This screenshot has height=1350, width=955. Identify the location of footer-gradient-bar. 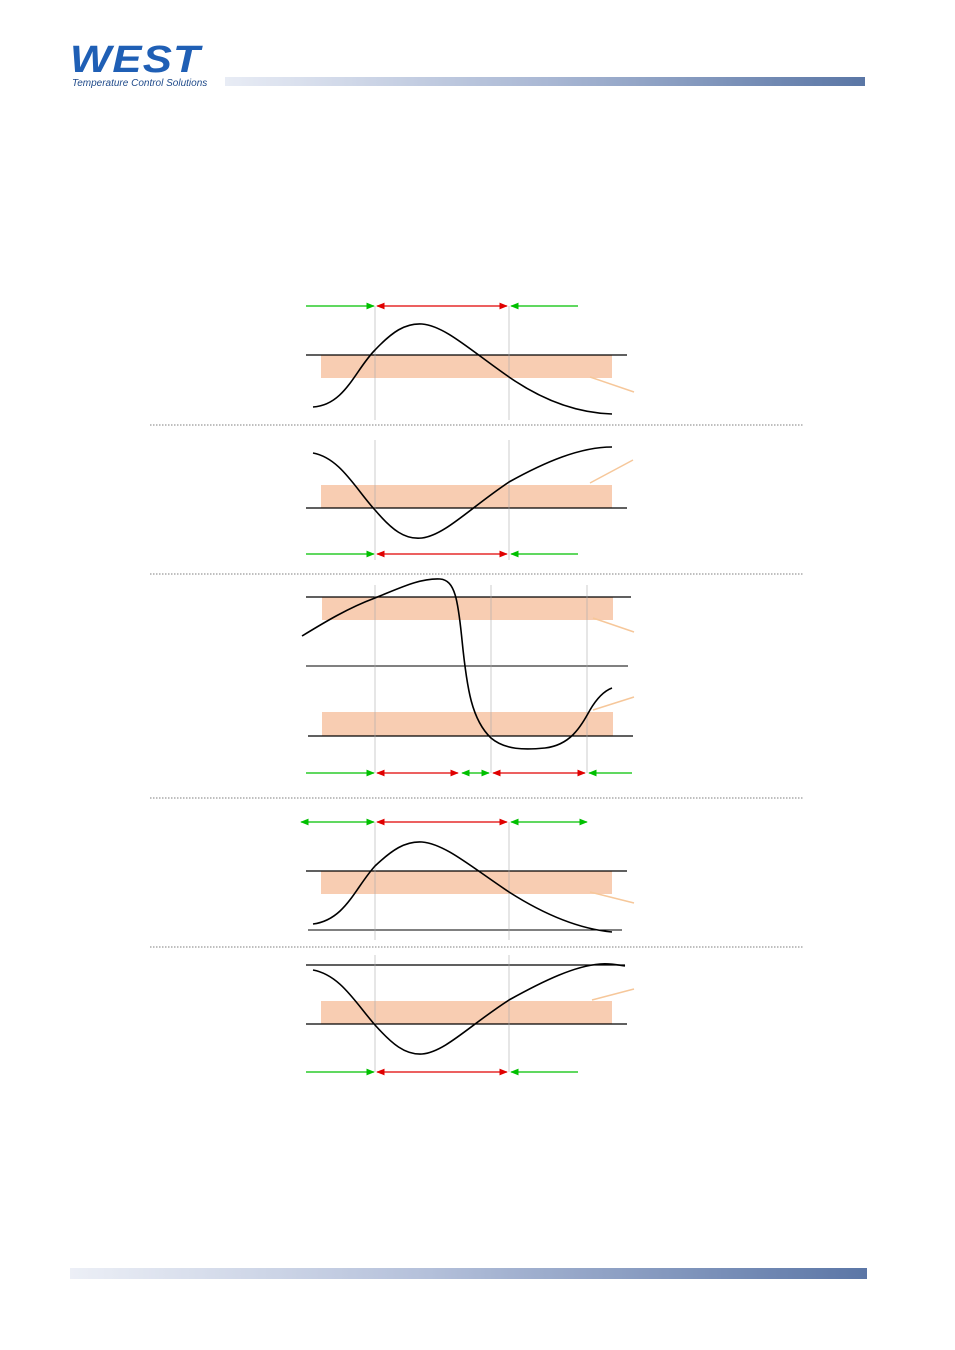
(468, 1273).